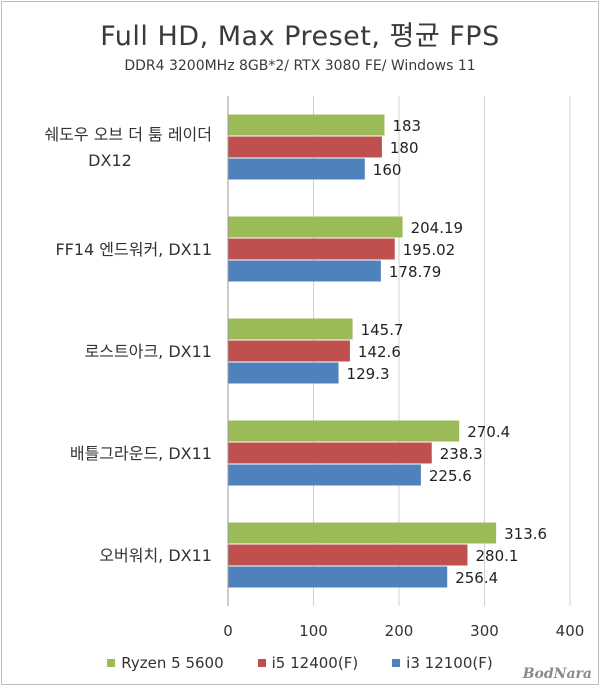  Describe the element at coordinates (300, 36) in the screenshot. I see `chart-title: Full HD, Max Preset, 평균 FPS` at that location.